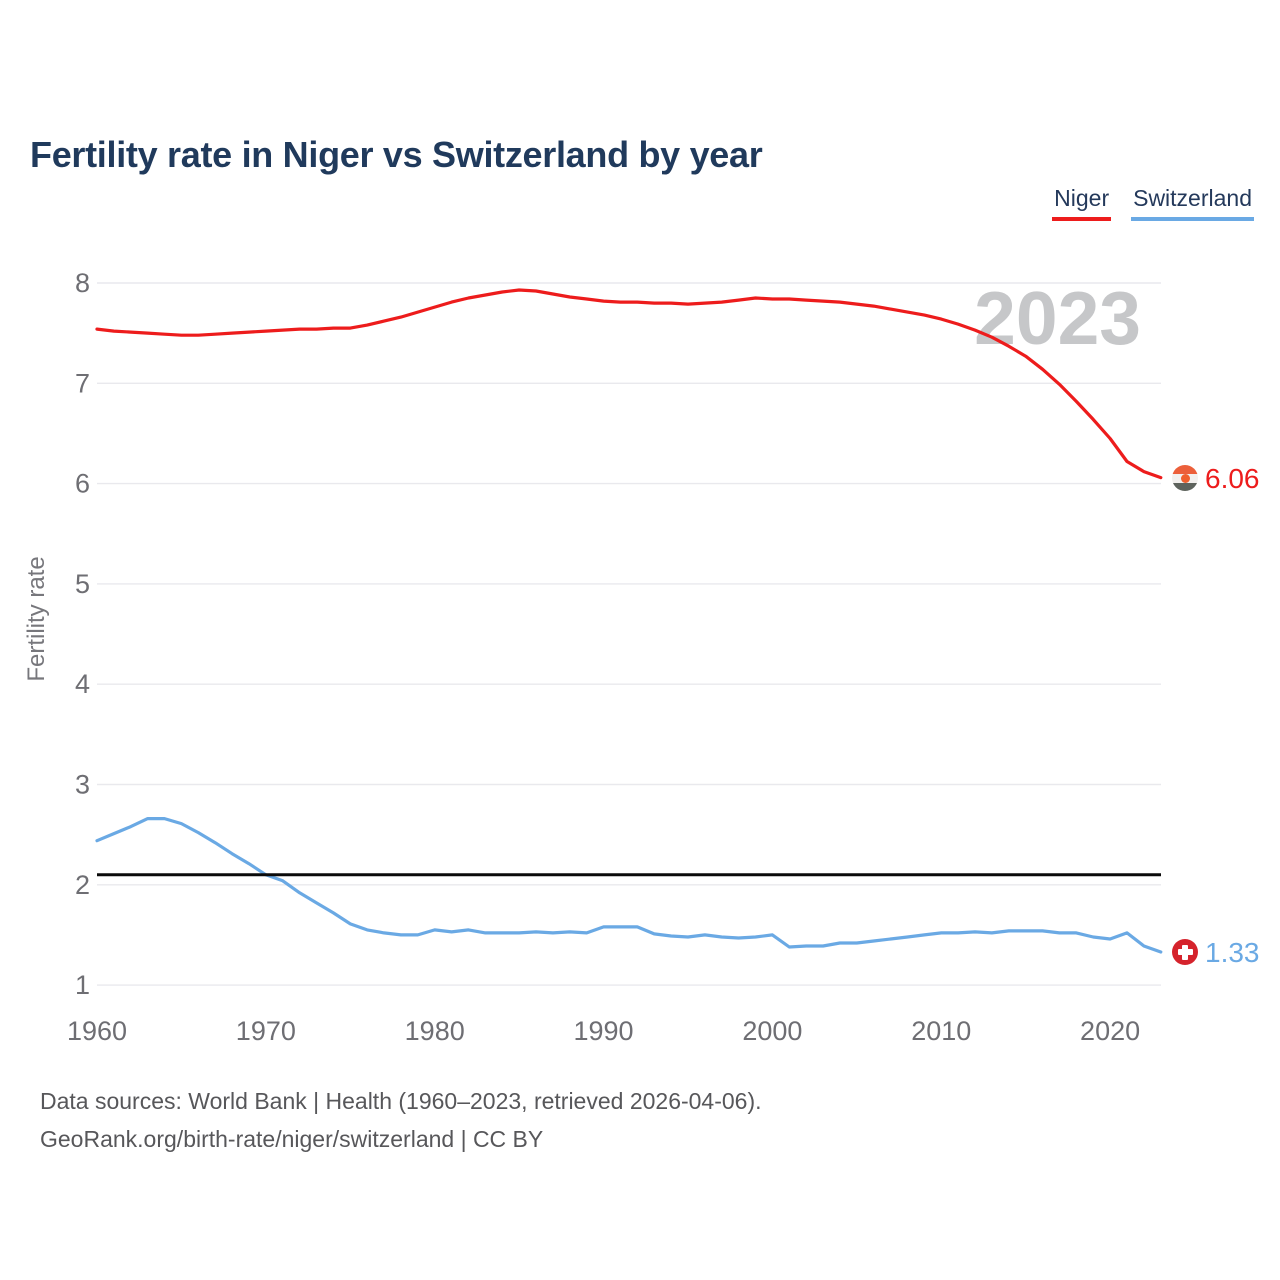 Image resolution: width=1280 pixels, height=1280 pixels. What do you see at coordinates (1082, 203) in the screenshot?
I see `legend-item-niger: Niger` at bounding box center [1082, 203].